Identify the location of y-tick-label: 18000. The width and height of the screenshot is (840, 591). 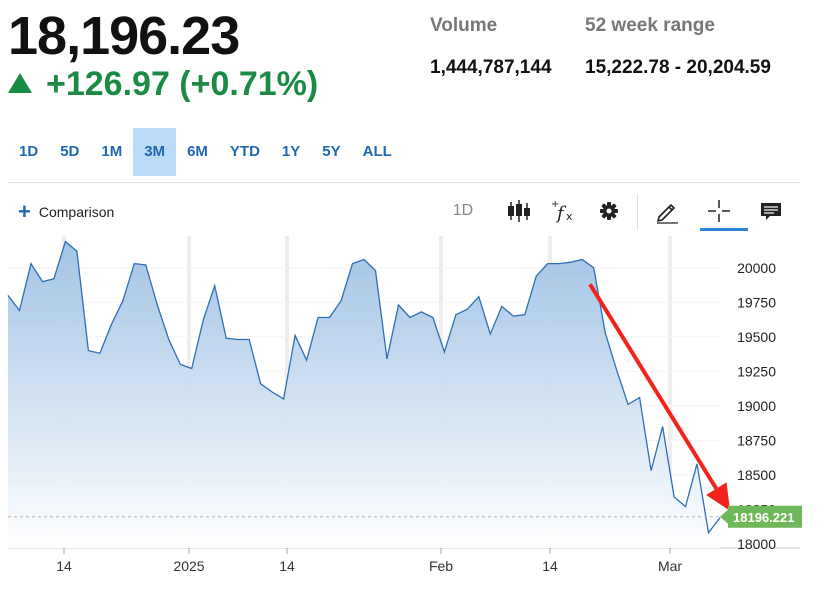
(756, 544).